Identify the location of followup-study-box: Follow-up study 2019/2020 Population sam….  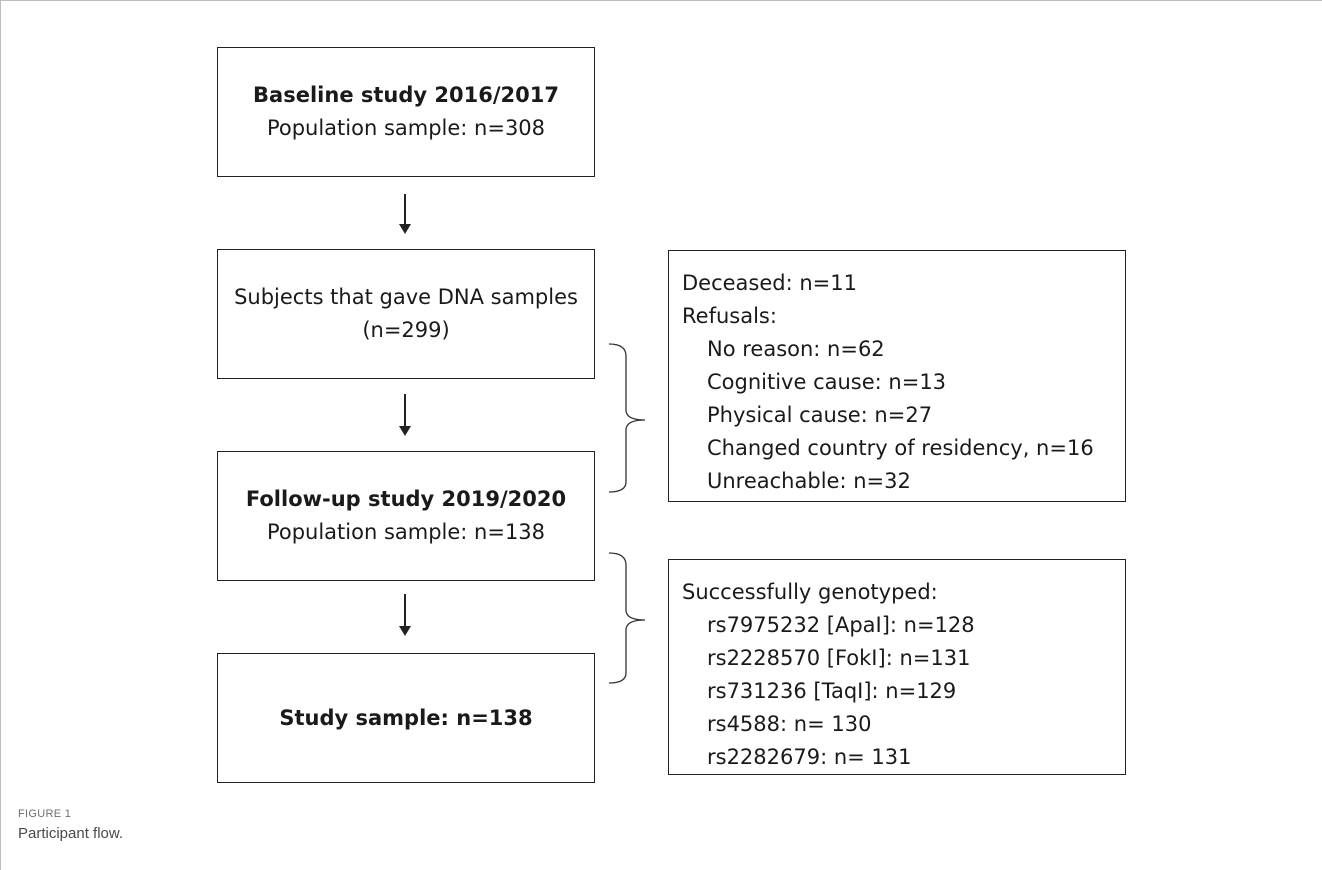
(406, 516).